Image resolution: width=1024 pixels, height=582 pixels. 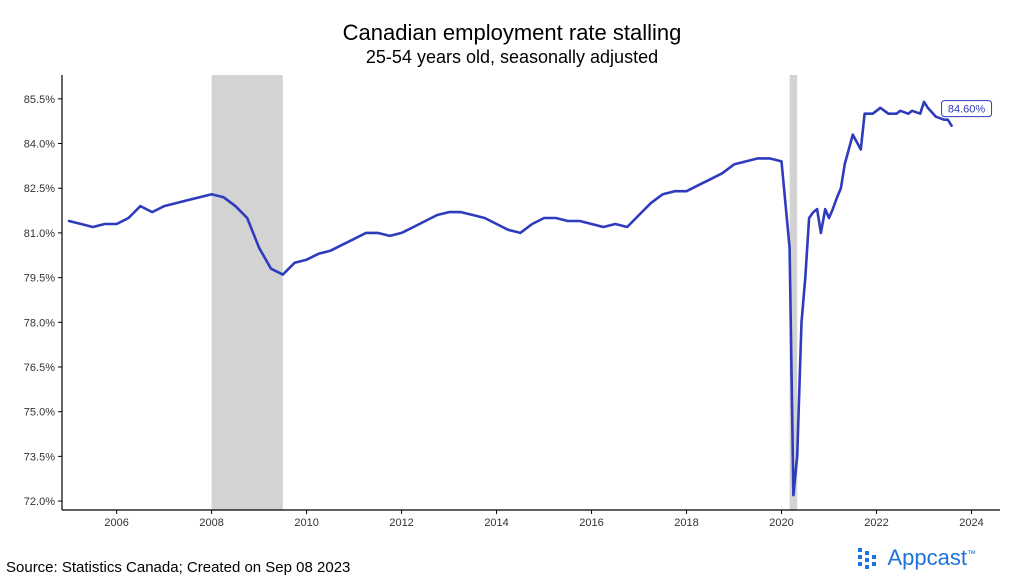 What do you see at coordinates (39, 100) in the screenshot?
I see `y-tick-label: 85.5%` at bounding box center [39, 100].